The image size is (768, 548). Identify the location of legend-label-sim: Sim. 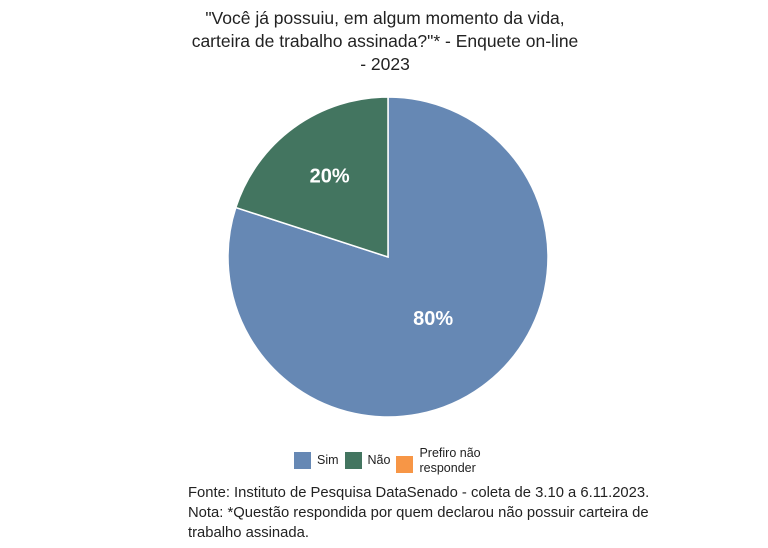
(328, 460).